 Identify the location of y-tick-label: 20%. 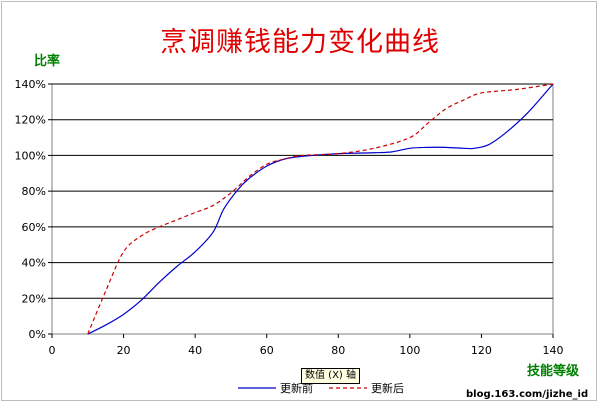
(34, 298).